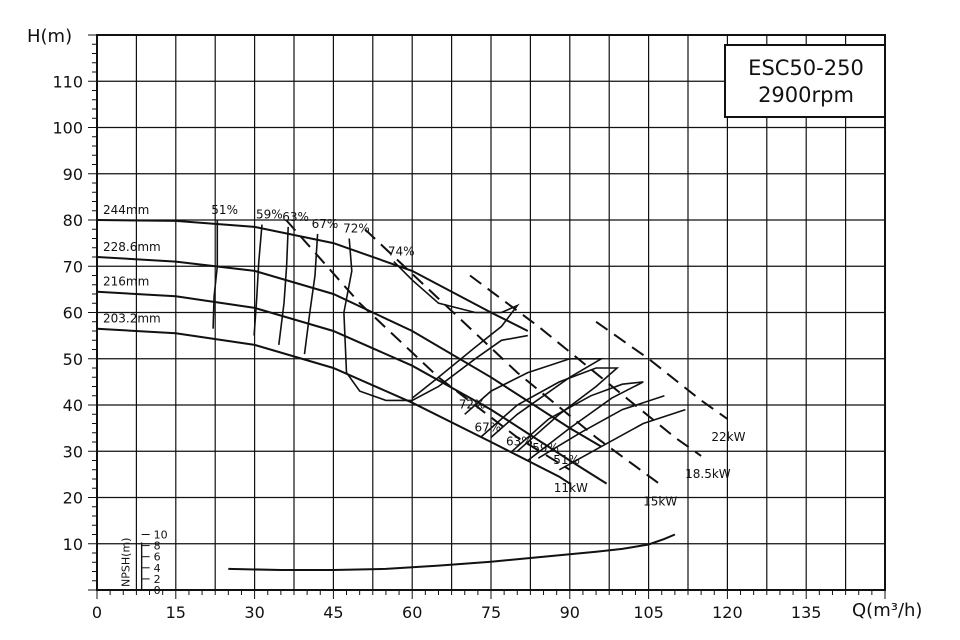  I want to click on y-tick-label: 20, so click(73, 498).